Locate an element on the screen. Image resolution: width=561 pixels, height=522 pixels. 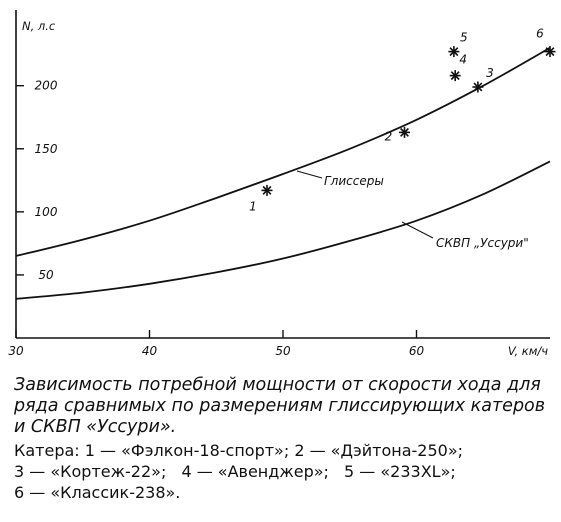
y-tick-label: 150 is located at coordinates (46, 149).